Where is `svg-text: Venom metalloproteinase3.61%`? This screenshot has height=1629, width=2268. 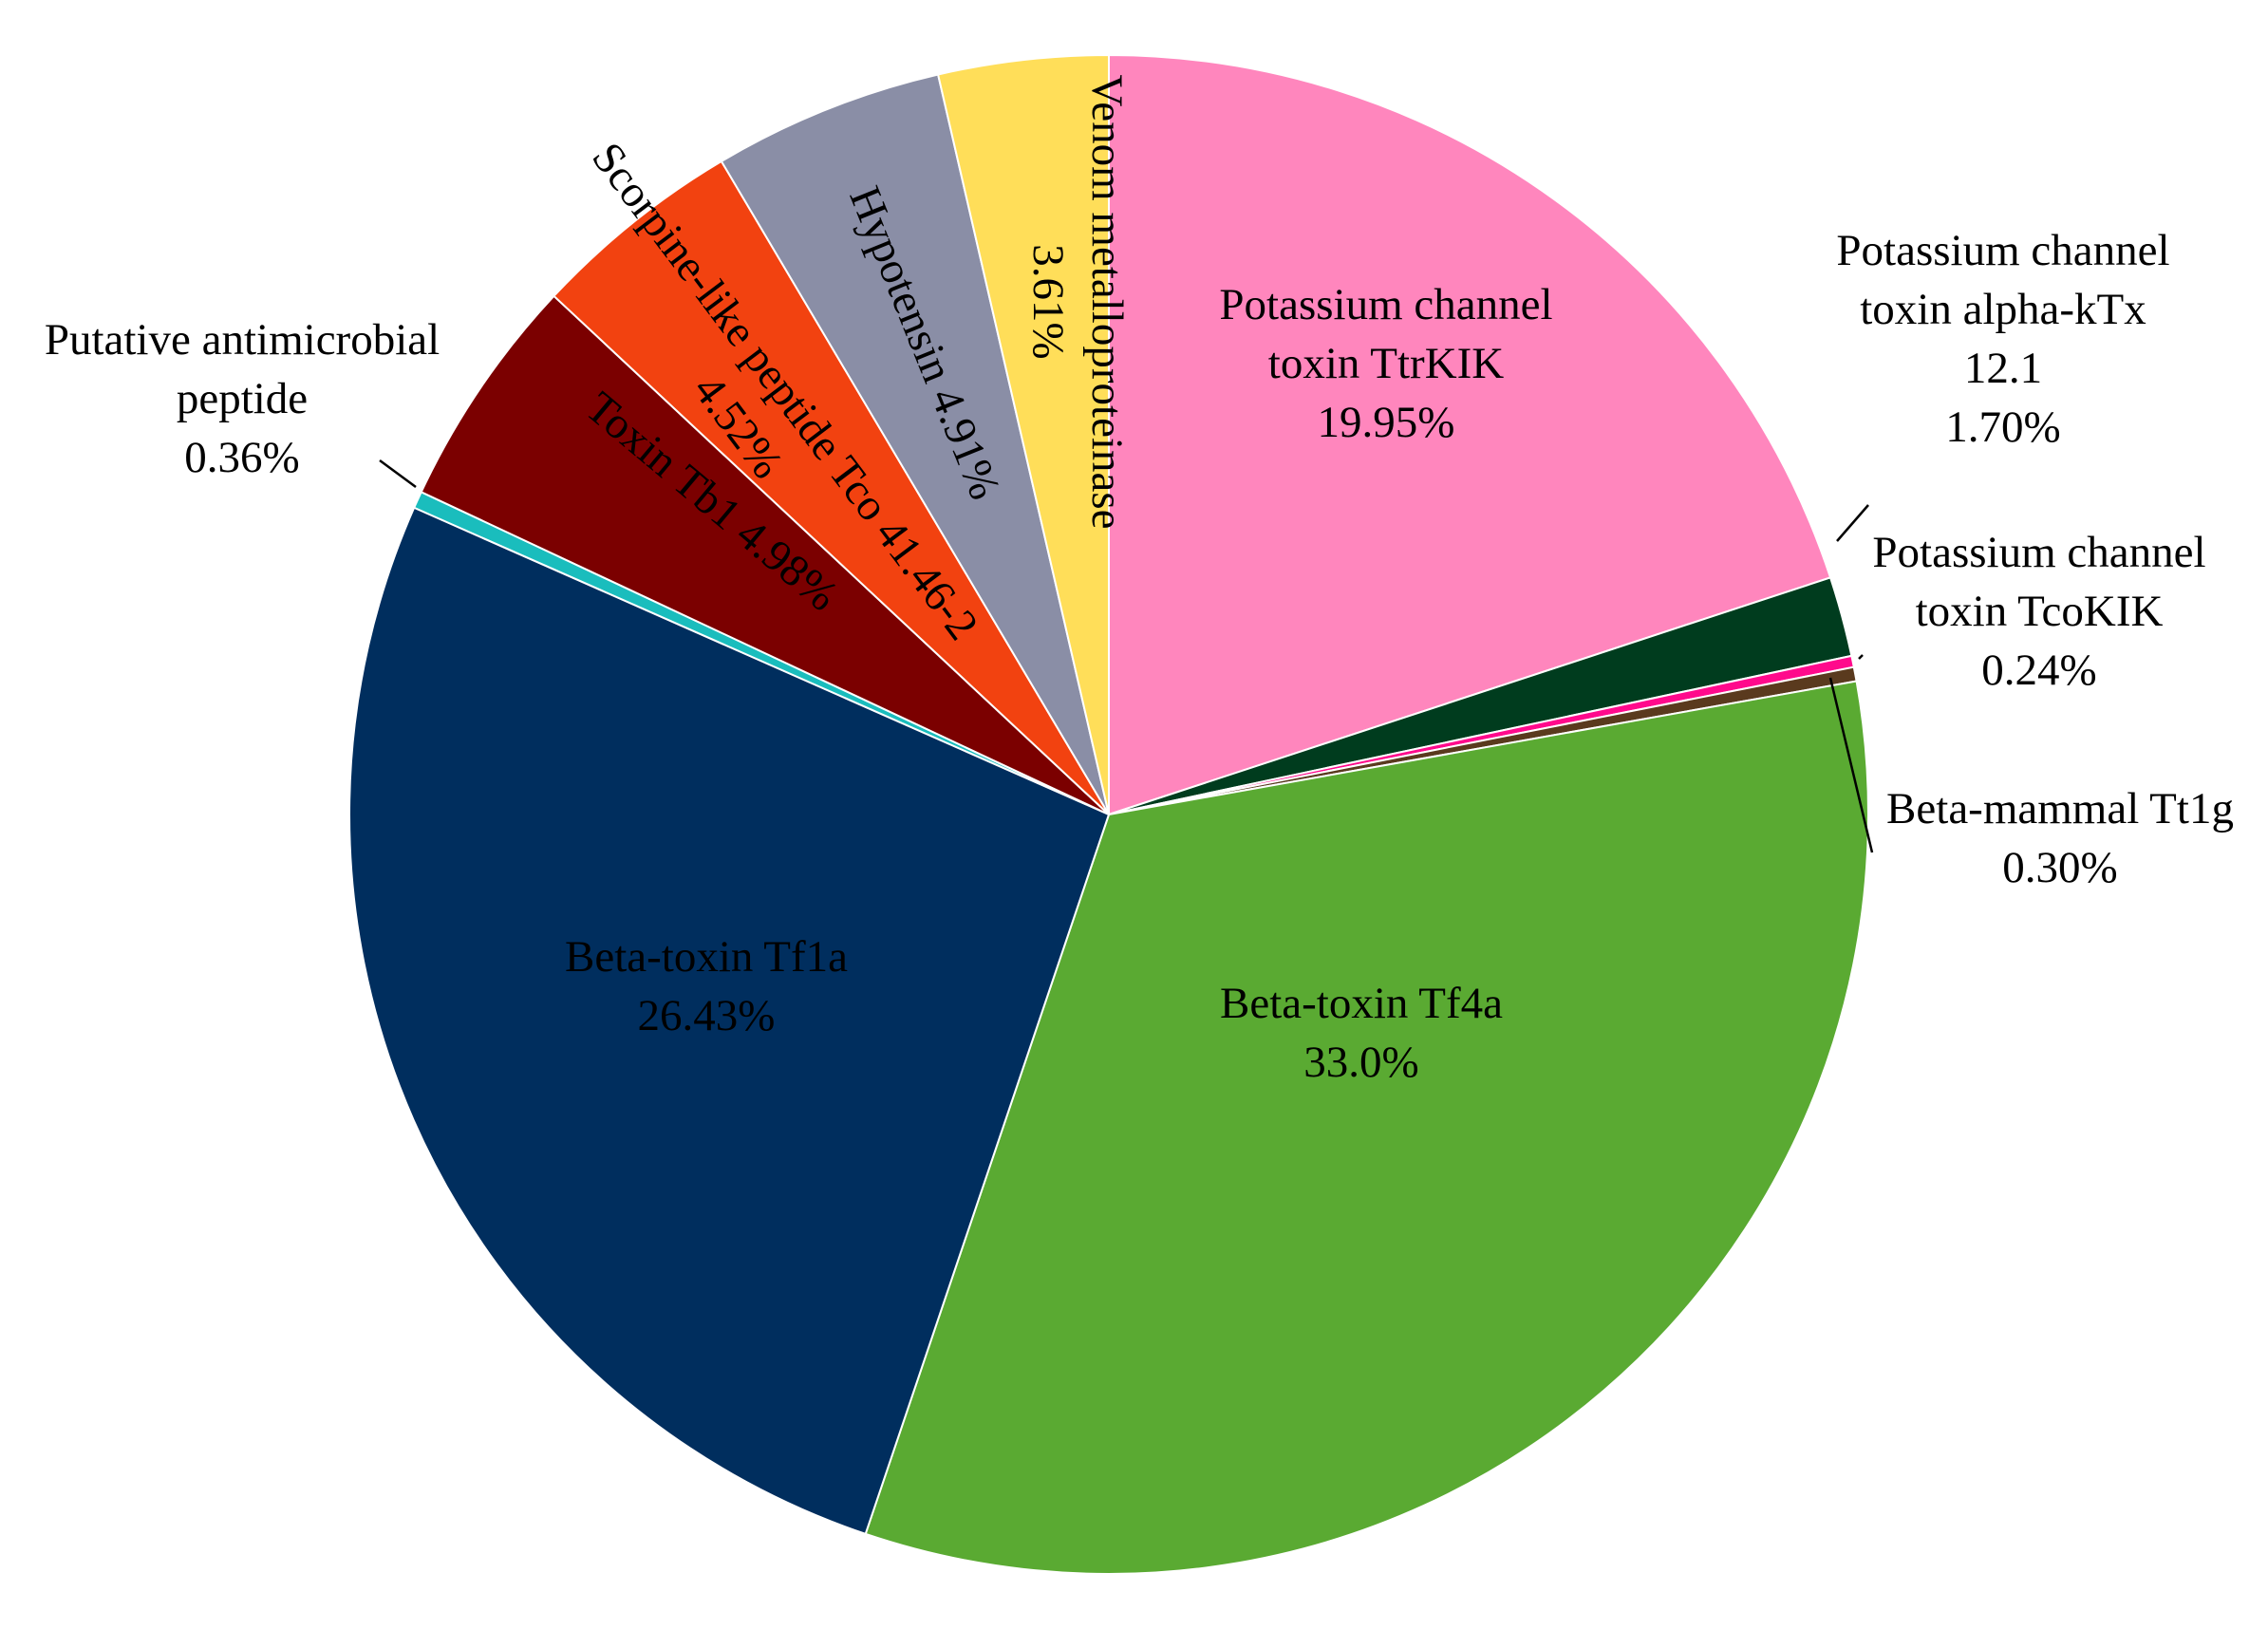 svg-text: Venom metalloproteinase3.61% is located at coordinates (1077, 302).